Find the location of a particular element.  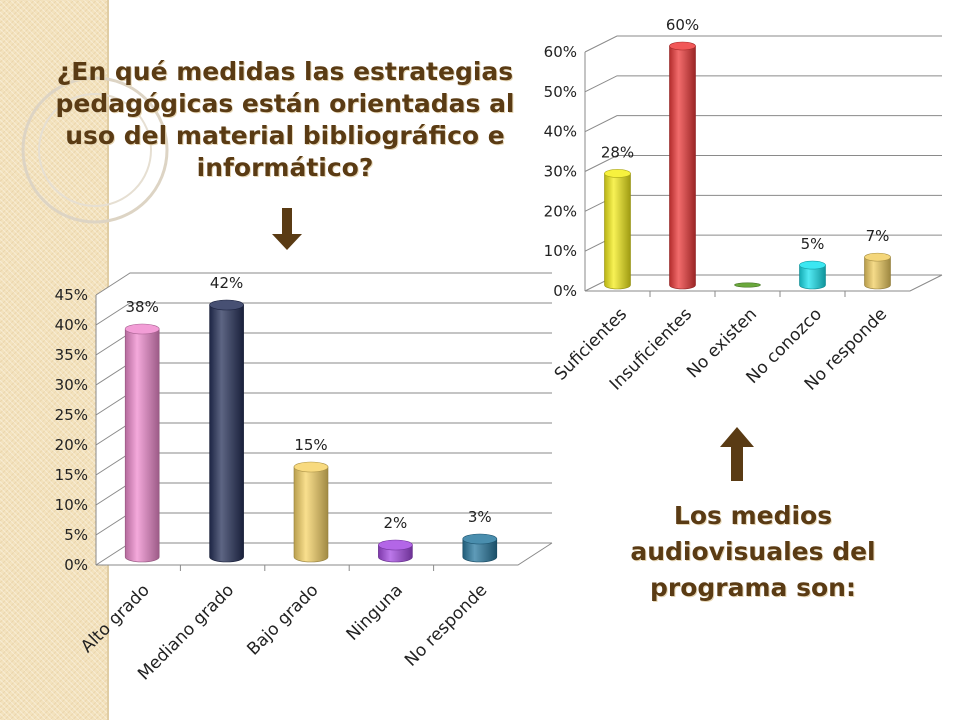

chart-plot-area is located at coordinates (763, 163).